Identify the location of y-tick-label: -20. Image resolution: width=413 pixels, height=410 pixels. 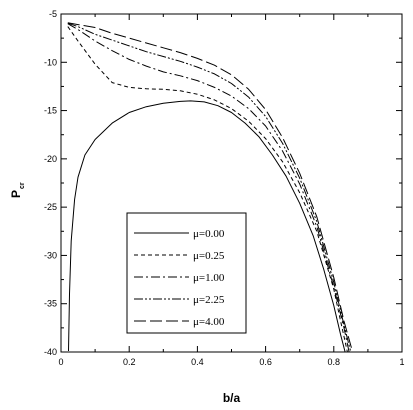
(50, 159).